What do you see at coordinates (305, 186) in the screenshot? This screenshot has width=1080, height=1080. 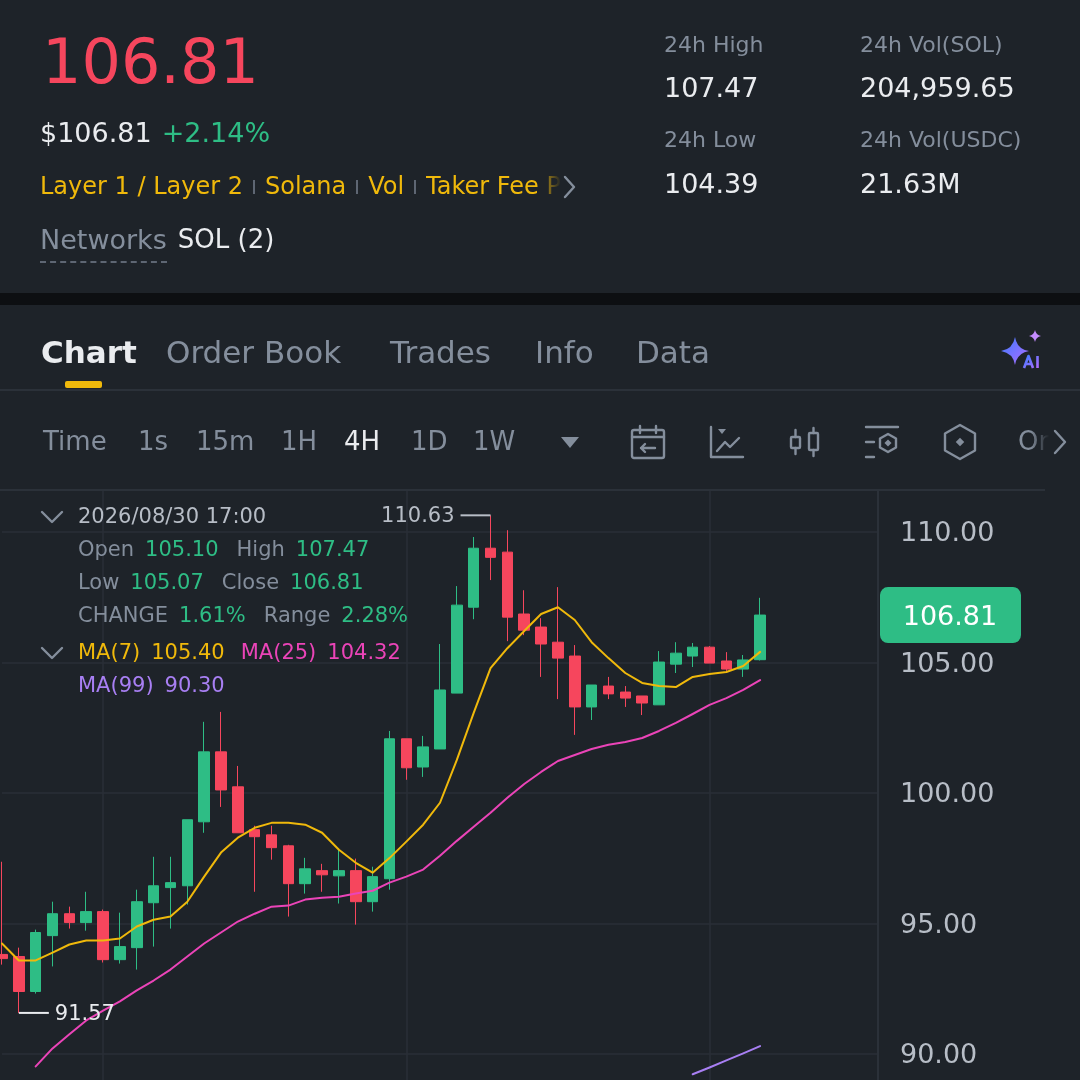 I see `text: Solana` at bounding box center [305, 186].